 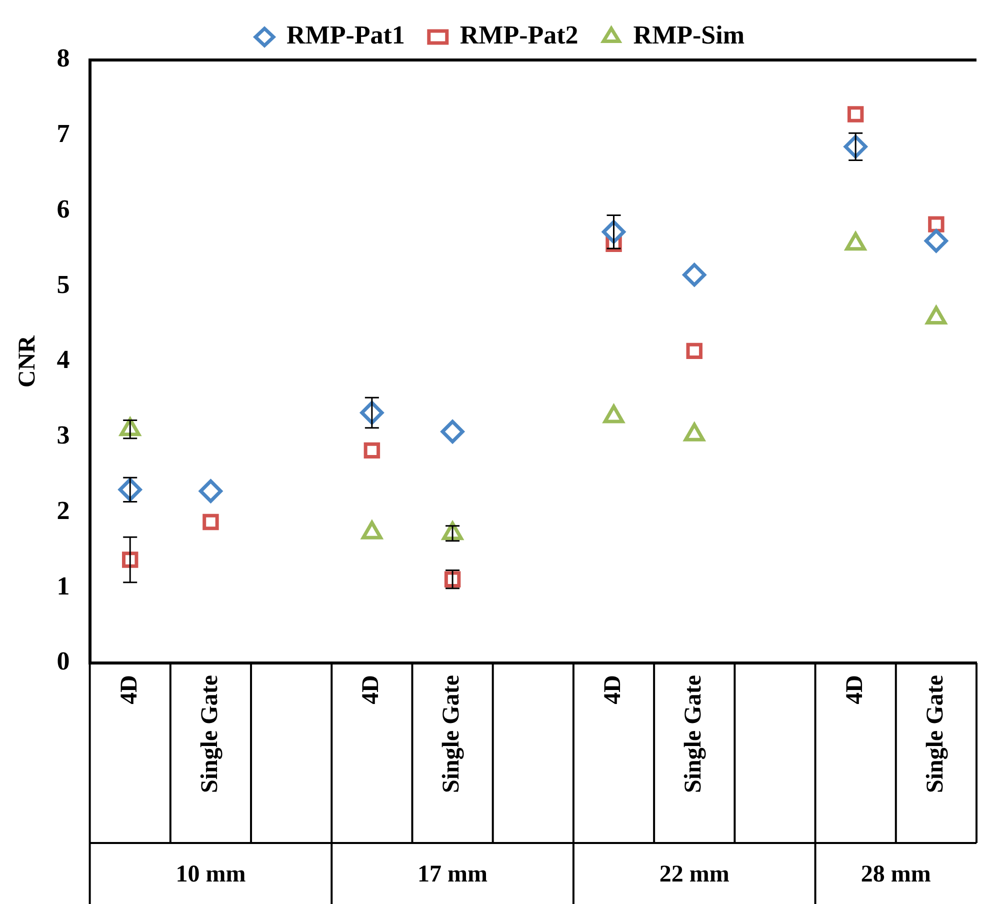 I want to click on text: 10 mm, so click(x=211, y=875).